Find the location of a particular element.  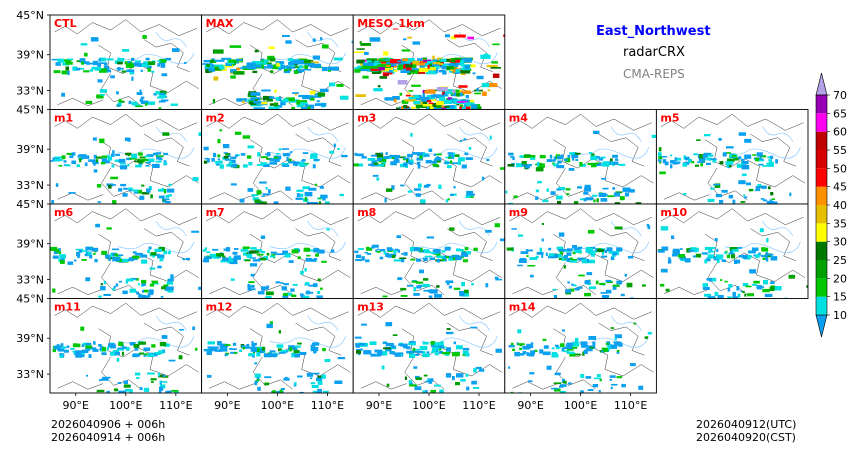

x-tick-label: 100°E is located at coordinates (125, 405).